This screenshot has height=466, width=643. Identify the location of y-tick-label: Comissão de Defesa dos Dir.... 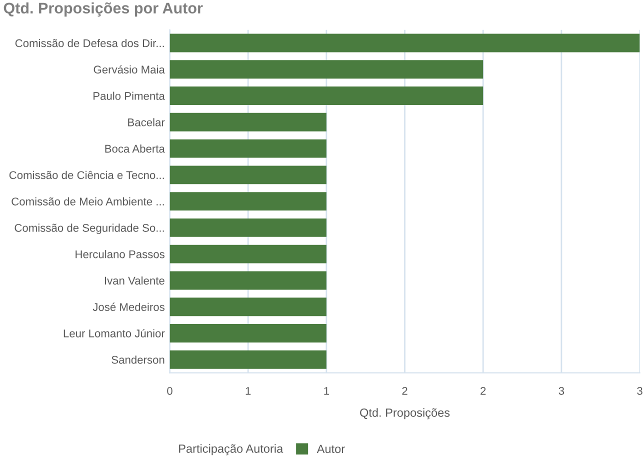
(89, 43).